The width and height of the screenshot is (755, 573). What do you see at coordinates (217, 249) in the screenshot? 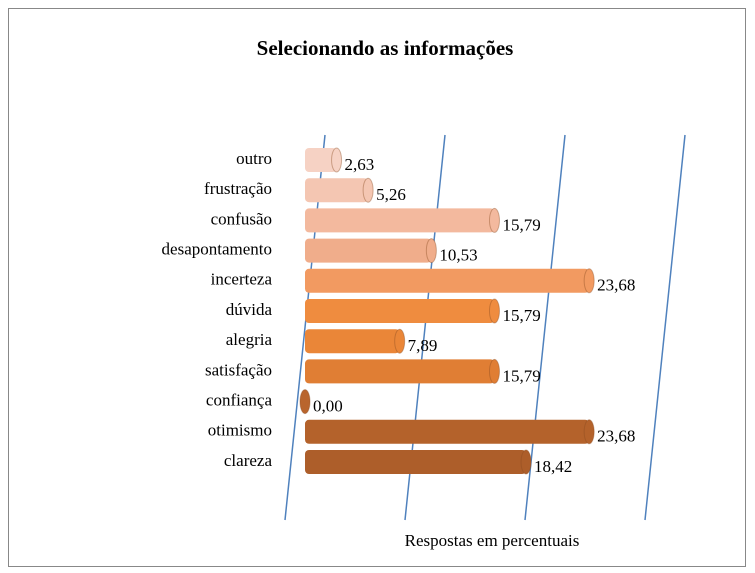
I see `y-tick-label: desapontamento` at bounding box center [217, 249].